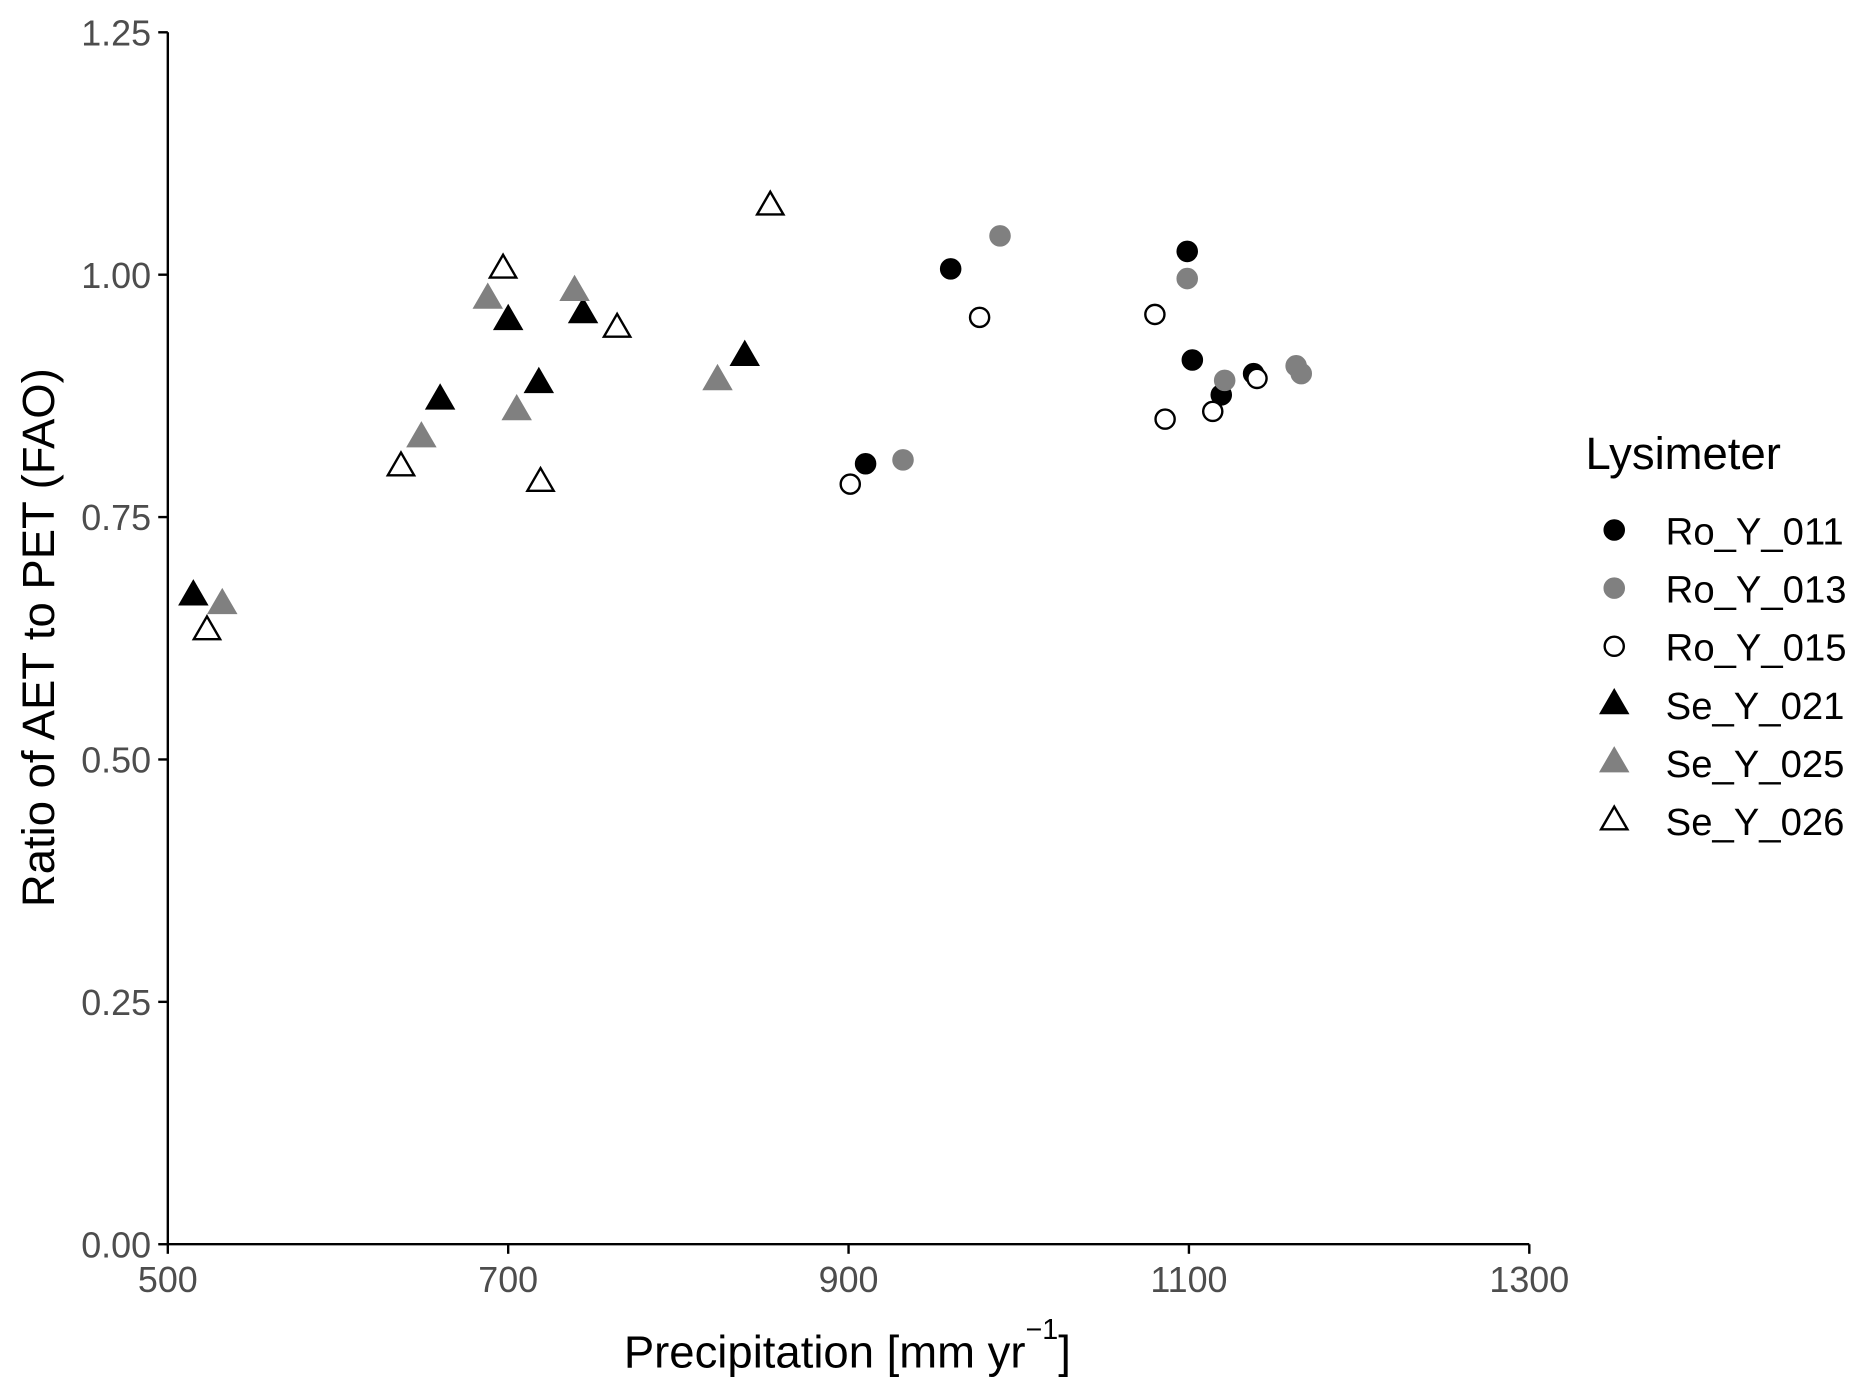 The width and height of the screenshot is (1867, 1389). What do you see at coordinates (849, 1280) in the screenshot?
I see `x-tick-label: 900` at bounding box center [849, 1280].